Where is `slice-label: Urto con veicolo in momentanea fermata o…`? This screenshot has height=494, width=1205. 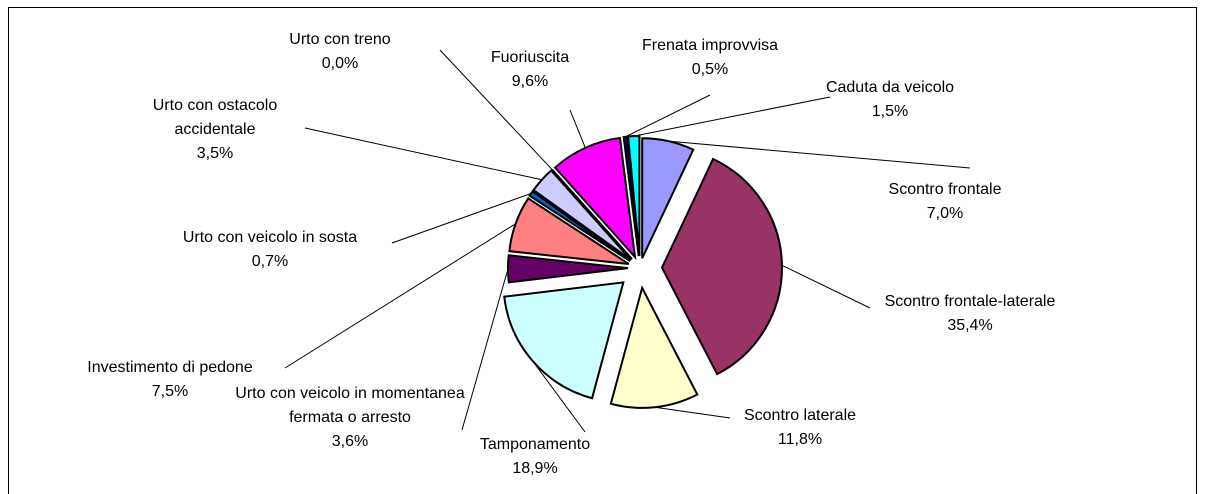 slice-label: Urto con veicolo in momentanea fermata o… is located at coordinates (350, 418).